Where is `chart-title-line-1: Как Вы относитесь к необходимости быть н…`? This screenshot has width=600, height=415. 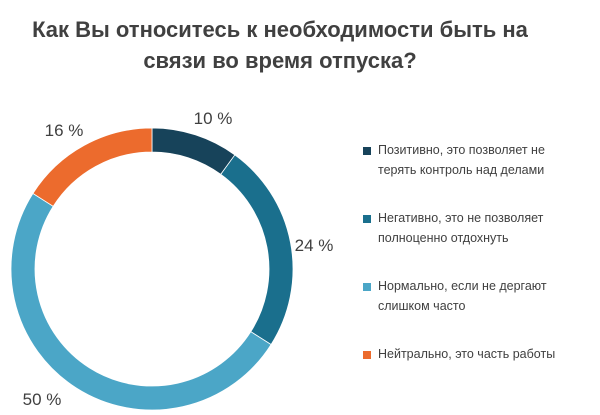
chart-title-line-1: Как Вы относитесь к необходимости быть н… is located at coordinates (280, 29).